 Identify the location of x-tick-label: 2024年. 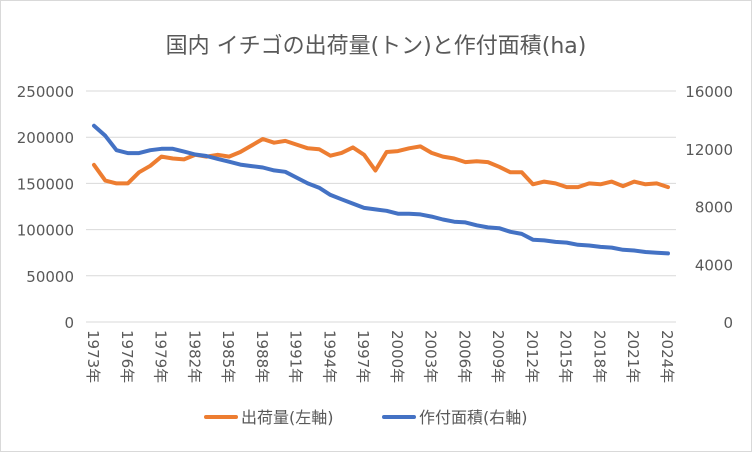
(667, 356).